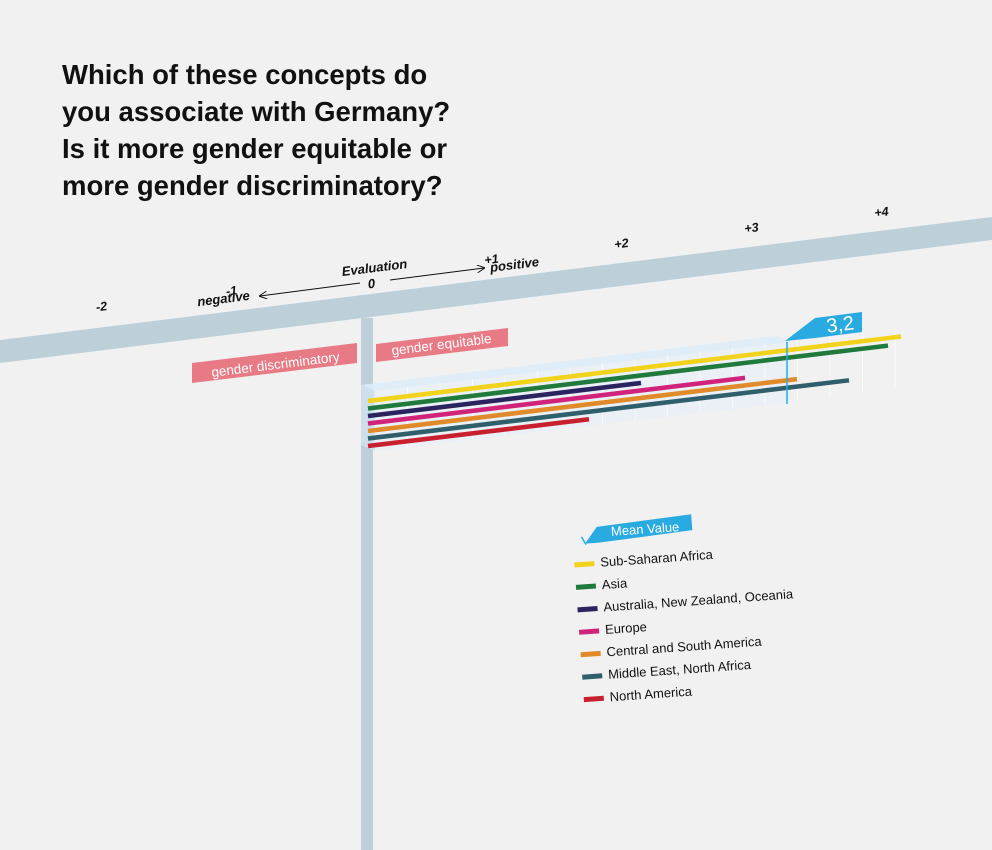  Describe the element at coordinates (310, 289) in the screenshot. I see `arrow-negative` at that location.